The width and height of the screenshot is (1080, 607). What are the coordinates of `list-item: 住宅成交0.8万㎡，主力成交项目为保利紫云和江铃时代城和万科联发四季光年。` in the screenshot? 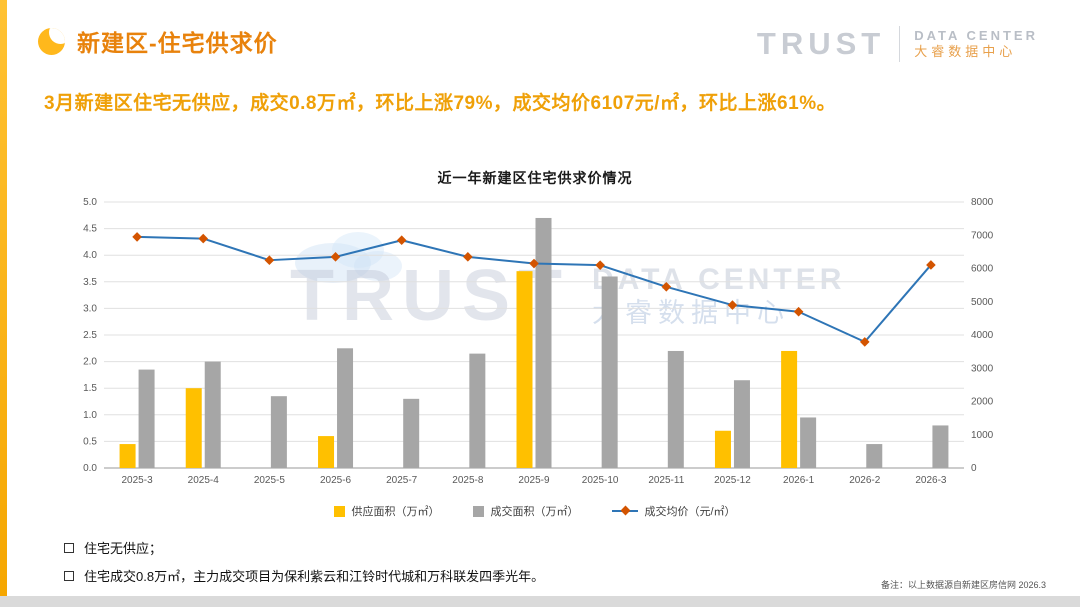 It's located at (304, 575).